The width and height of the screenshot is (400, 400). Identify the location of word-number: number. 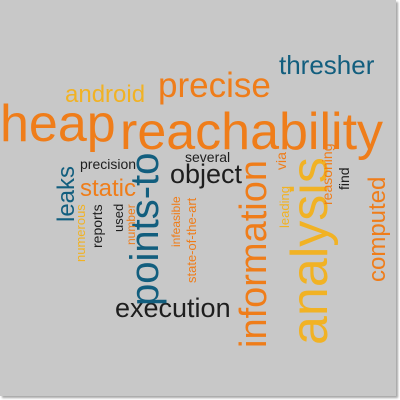
(131, 224).